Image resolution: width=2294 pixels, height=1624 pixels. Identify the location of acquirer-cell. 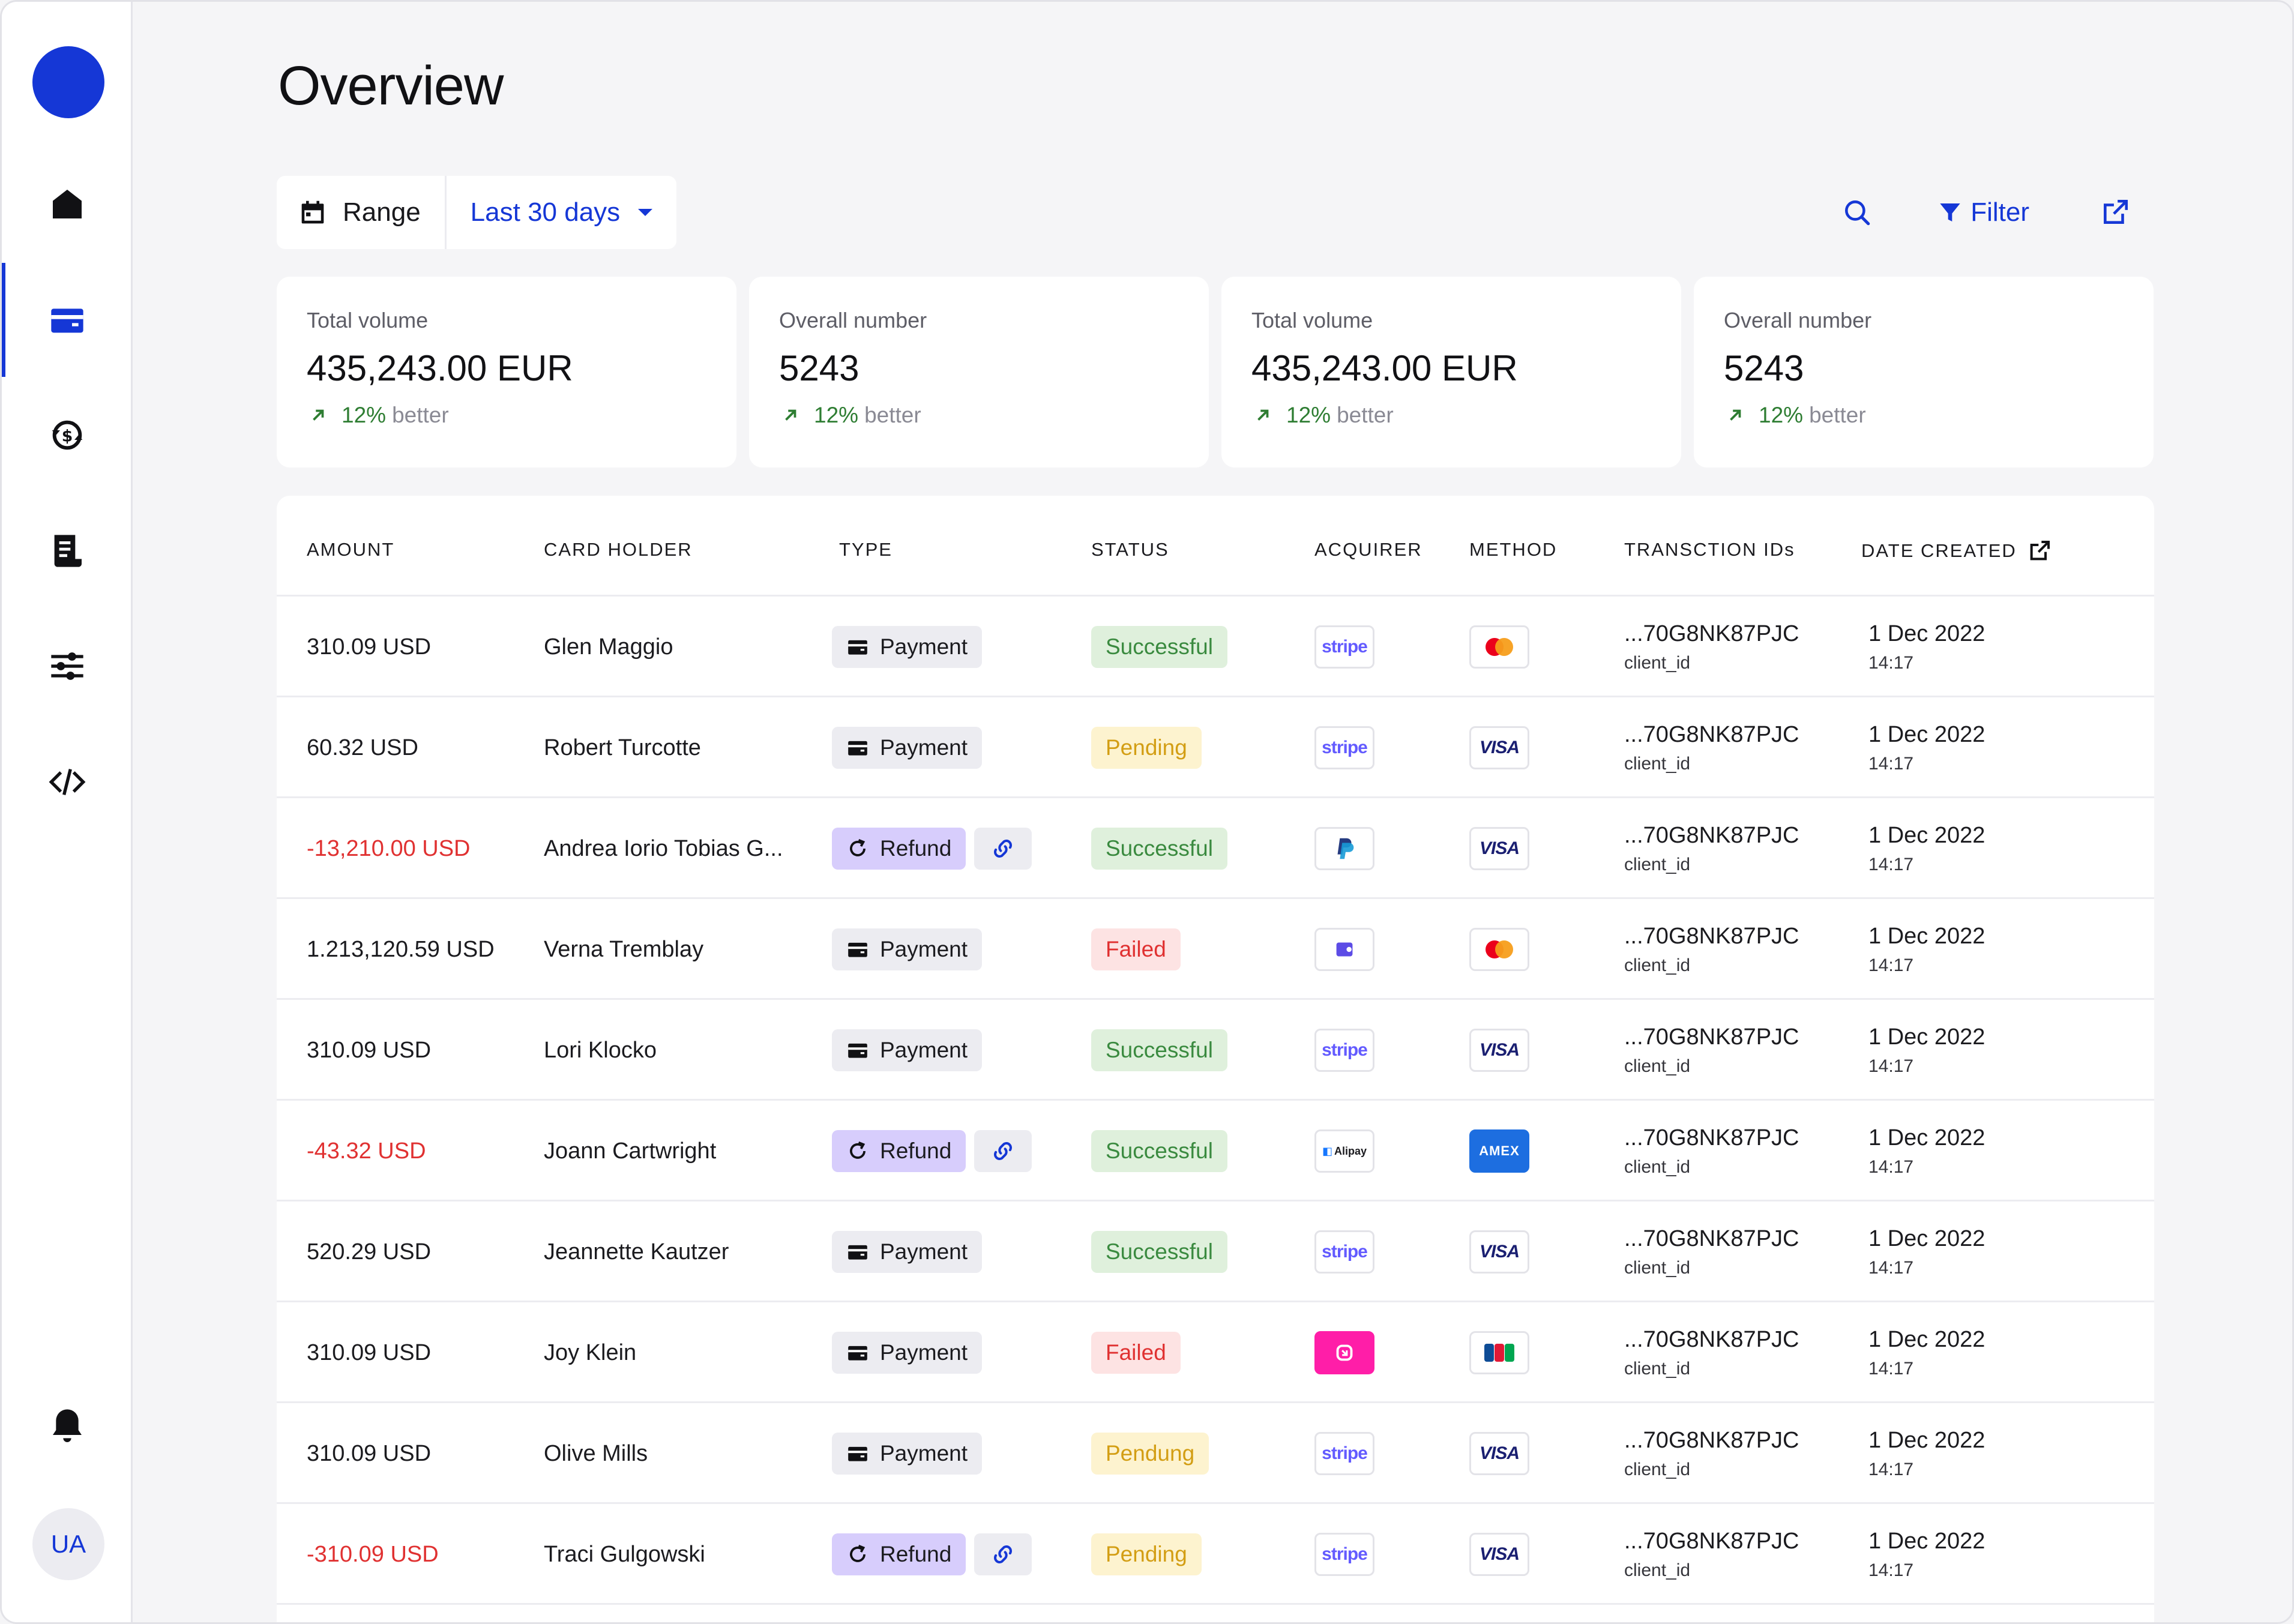
(1344, 848).